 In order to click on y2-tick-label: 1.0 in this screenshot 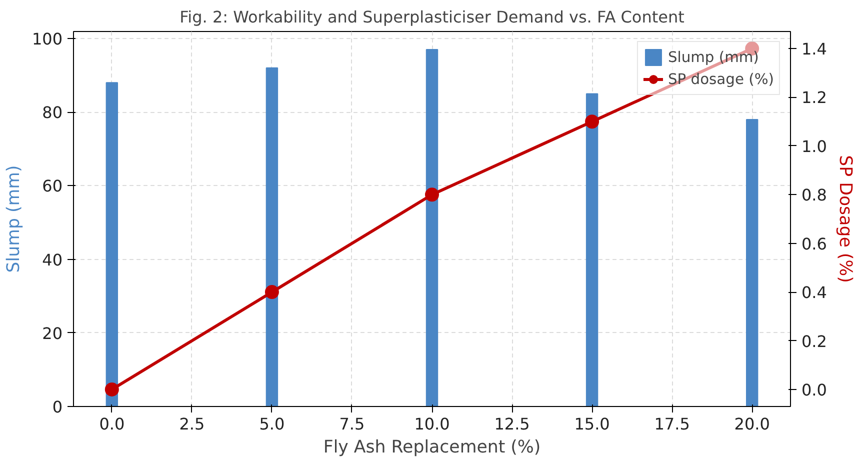, I will do `click(814, 146)`.